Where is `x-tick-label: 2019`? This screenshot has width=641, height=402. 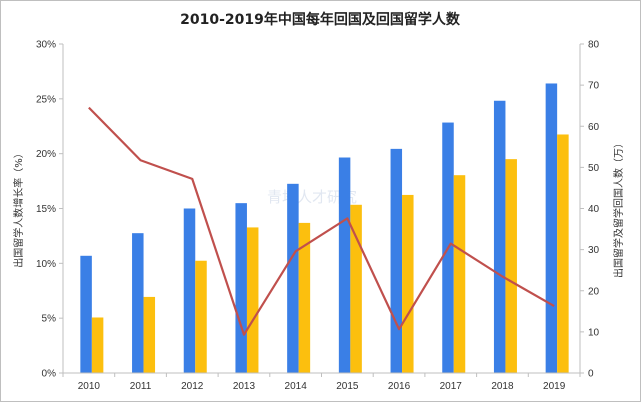 x-tick-label: 2019 is located at coordinates (554, 386).